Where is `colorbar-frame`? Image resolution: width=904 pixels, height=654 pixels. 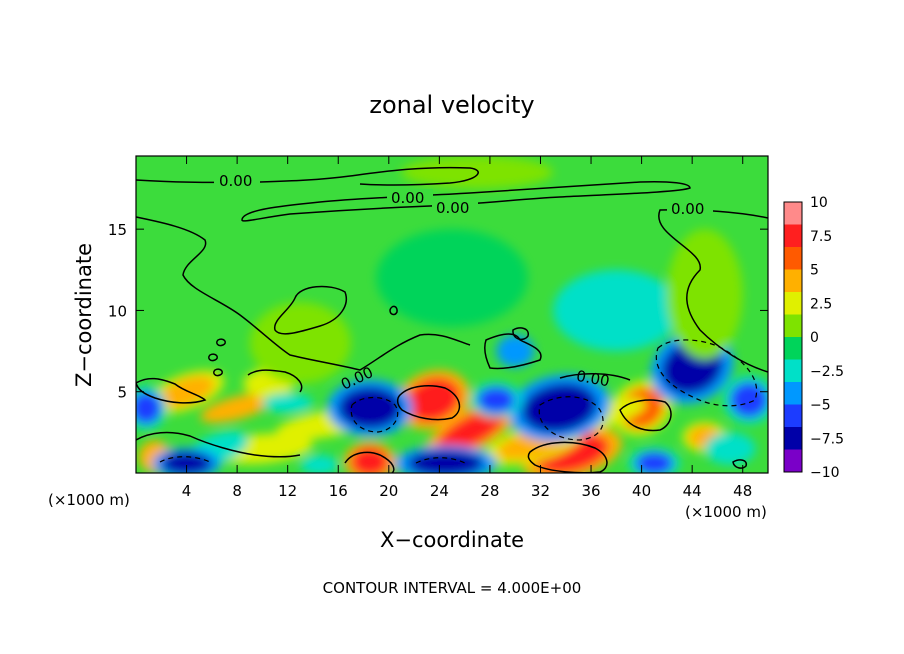 colorbar-frame is located at coordinates (793, 337).